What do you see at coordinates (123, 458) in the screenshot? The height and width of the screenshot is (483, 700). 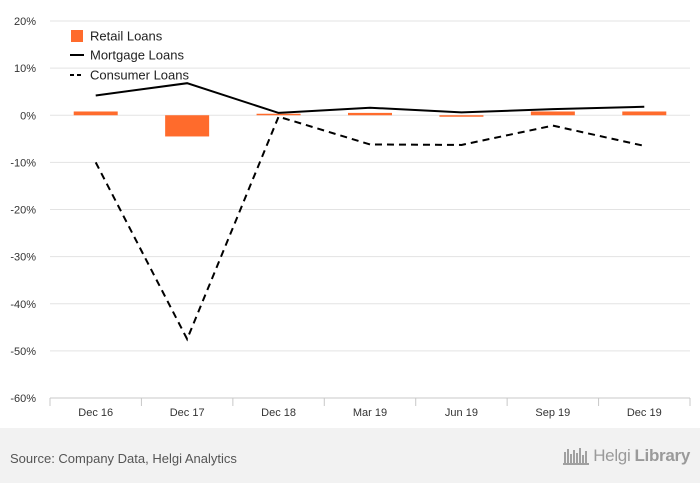 I see `source-note: Source: Company Data, Helgi Analytics` at bounding box center [123, 458].